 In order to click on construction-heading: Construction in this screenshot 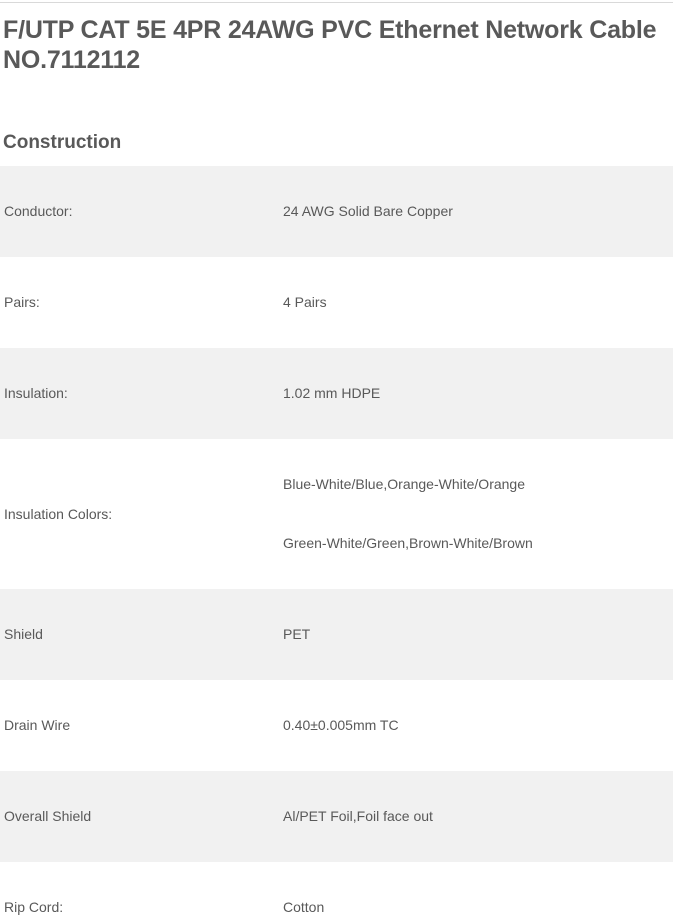, I will do `click(62, 142)`.